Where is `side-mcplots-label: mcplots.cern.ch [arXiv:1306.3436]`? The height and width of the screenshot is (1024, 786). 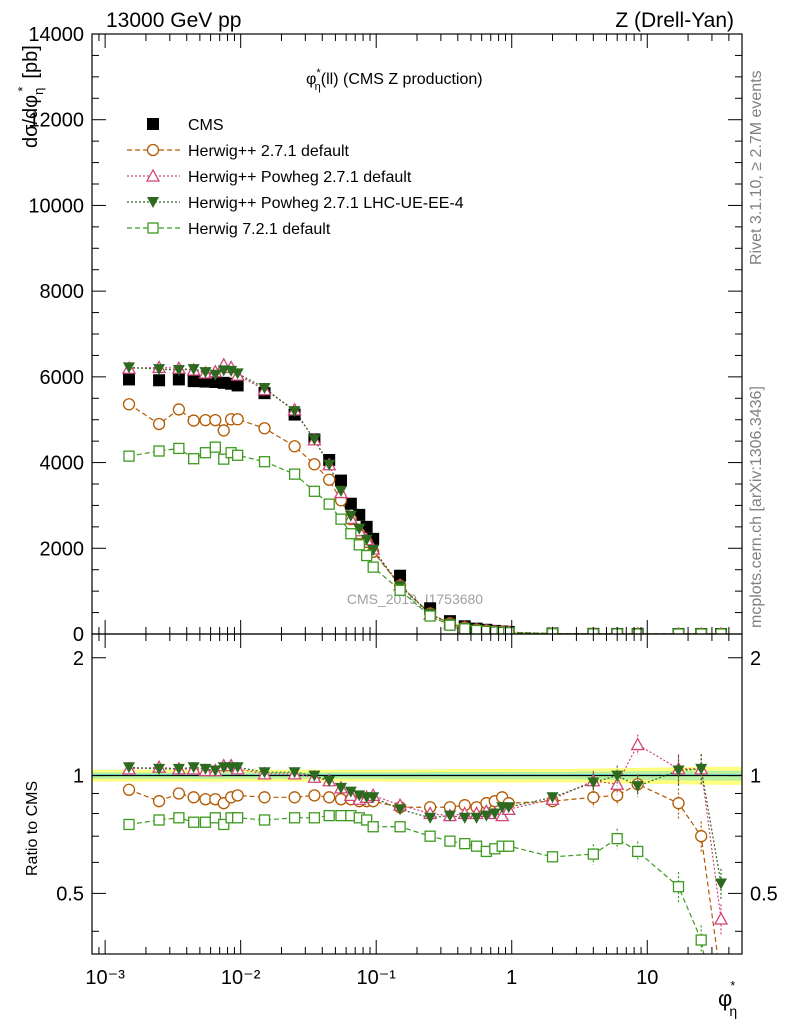 side-mcplots-label: mcplots.cern.ch [arXiv:1306.3436] is located at coordinates (756, 507).